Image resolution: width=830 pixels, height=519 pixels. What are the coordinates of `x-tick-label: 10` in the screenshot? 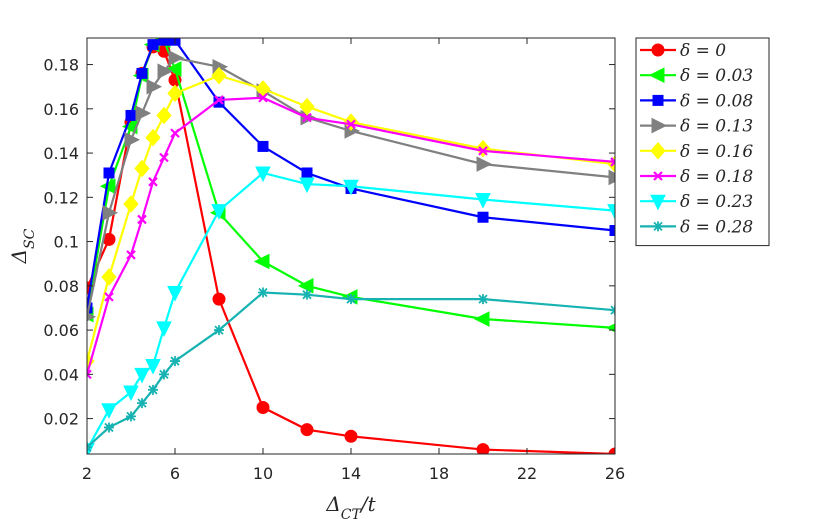 It's located at (263, 473).